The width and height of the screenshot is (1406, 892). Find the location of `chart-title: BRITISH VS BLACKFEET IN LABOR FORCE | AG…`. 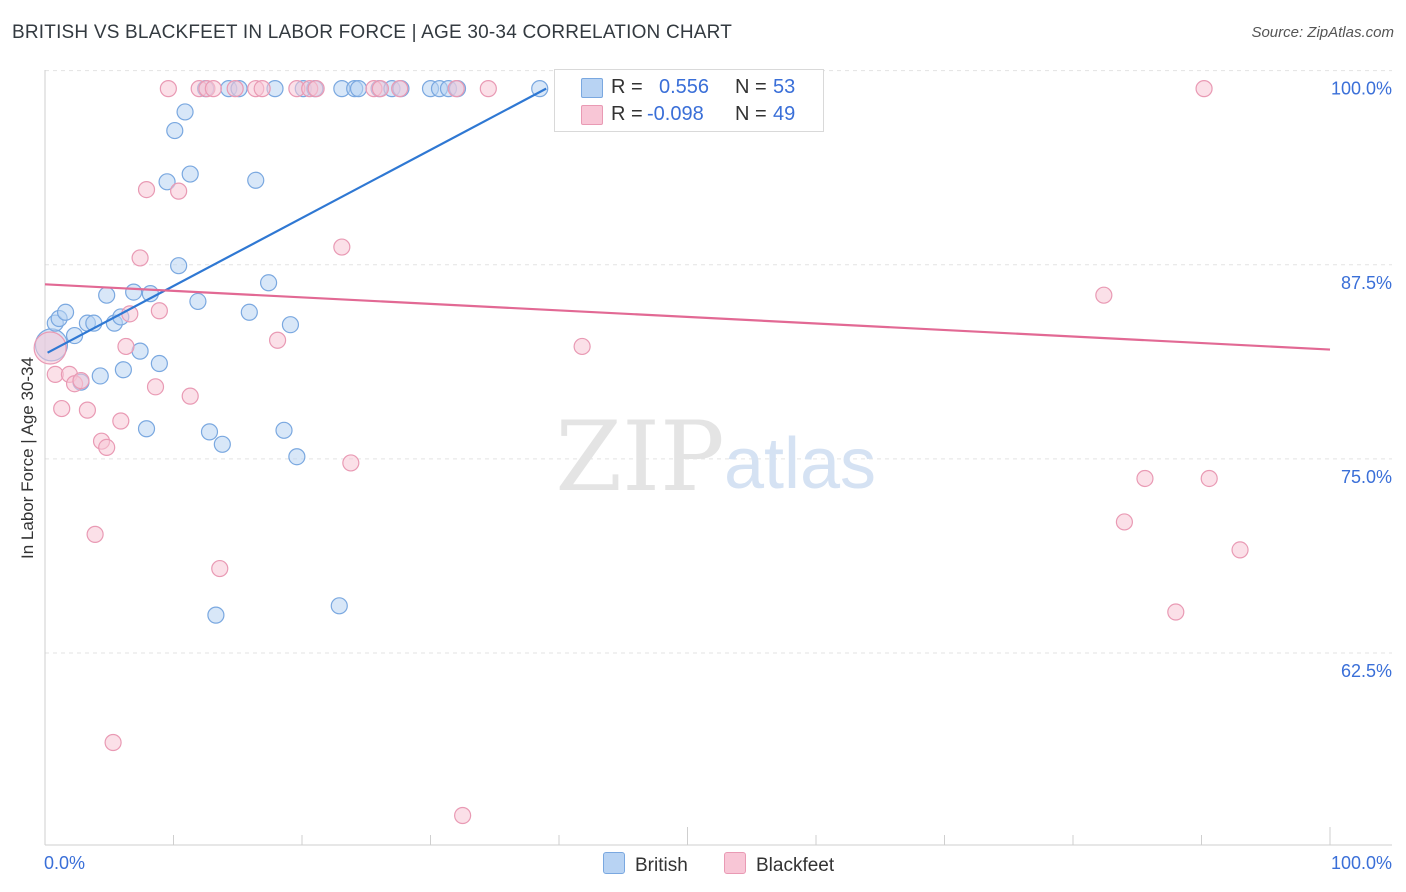

chart-title: BRITISH VS BLACKFEET IN LABOR FORCE | AG… is located at coordinates (372, 32).